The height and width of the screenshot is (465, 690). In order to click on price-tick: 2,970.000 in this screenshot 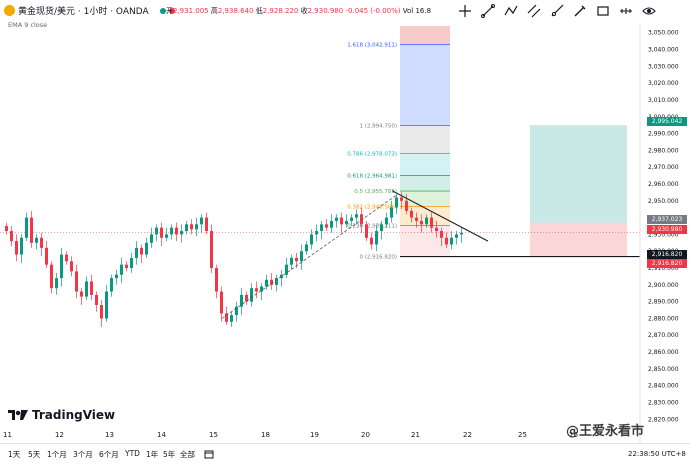, I will do `click(663, 167)`.